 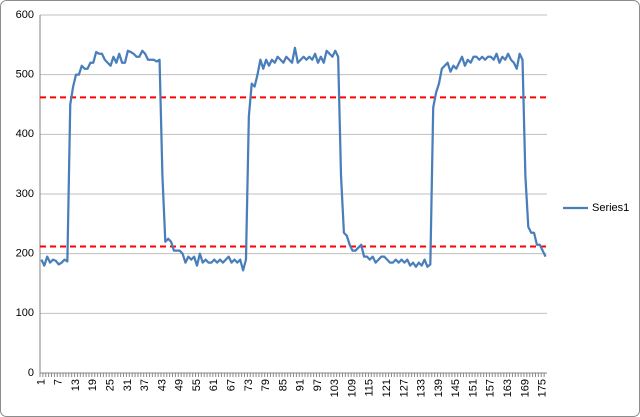 I want to click on y-tick-label: 300, so click(x=25, y=194).